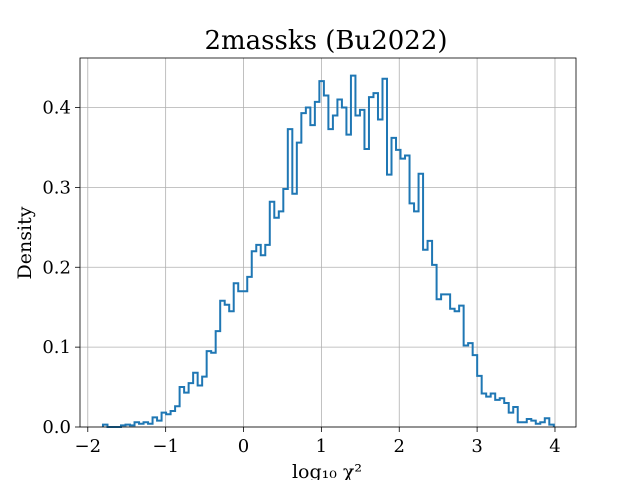 The image size is (640, 480). I want to click on x-tick-label: 1, so click(321, 446).